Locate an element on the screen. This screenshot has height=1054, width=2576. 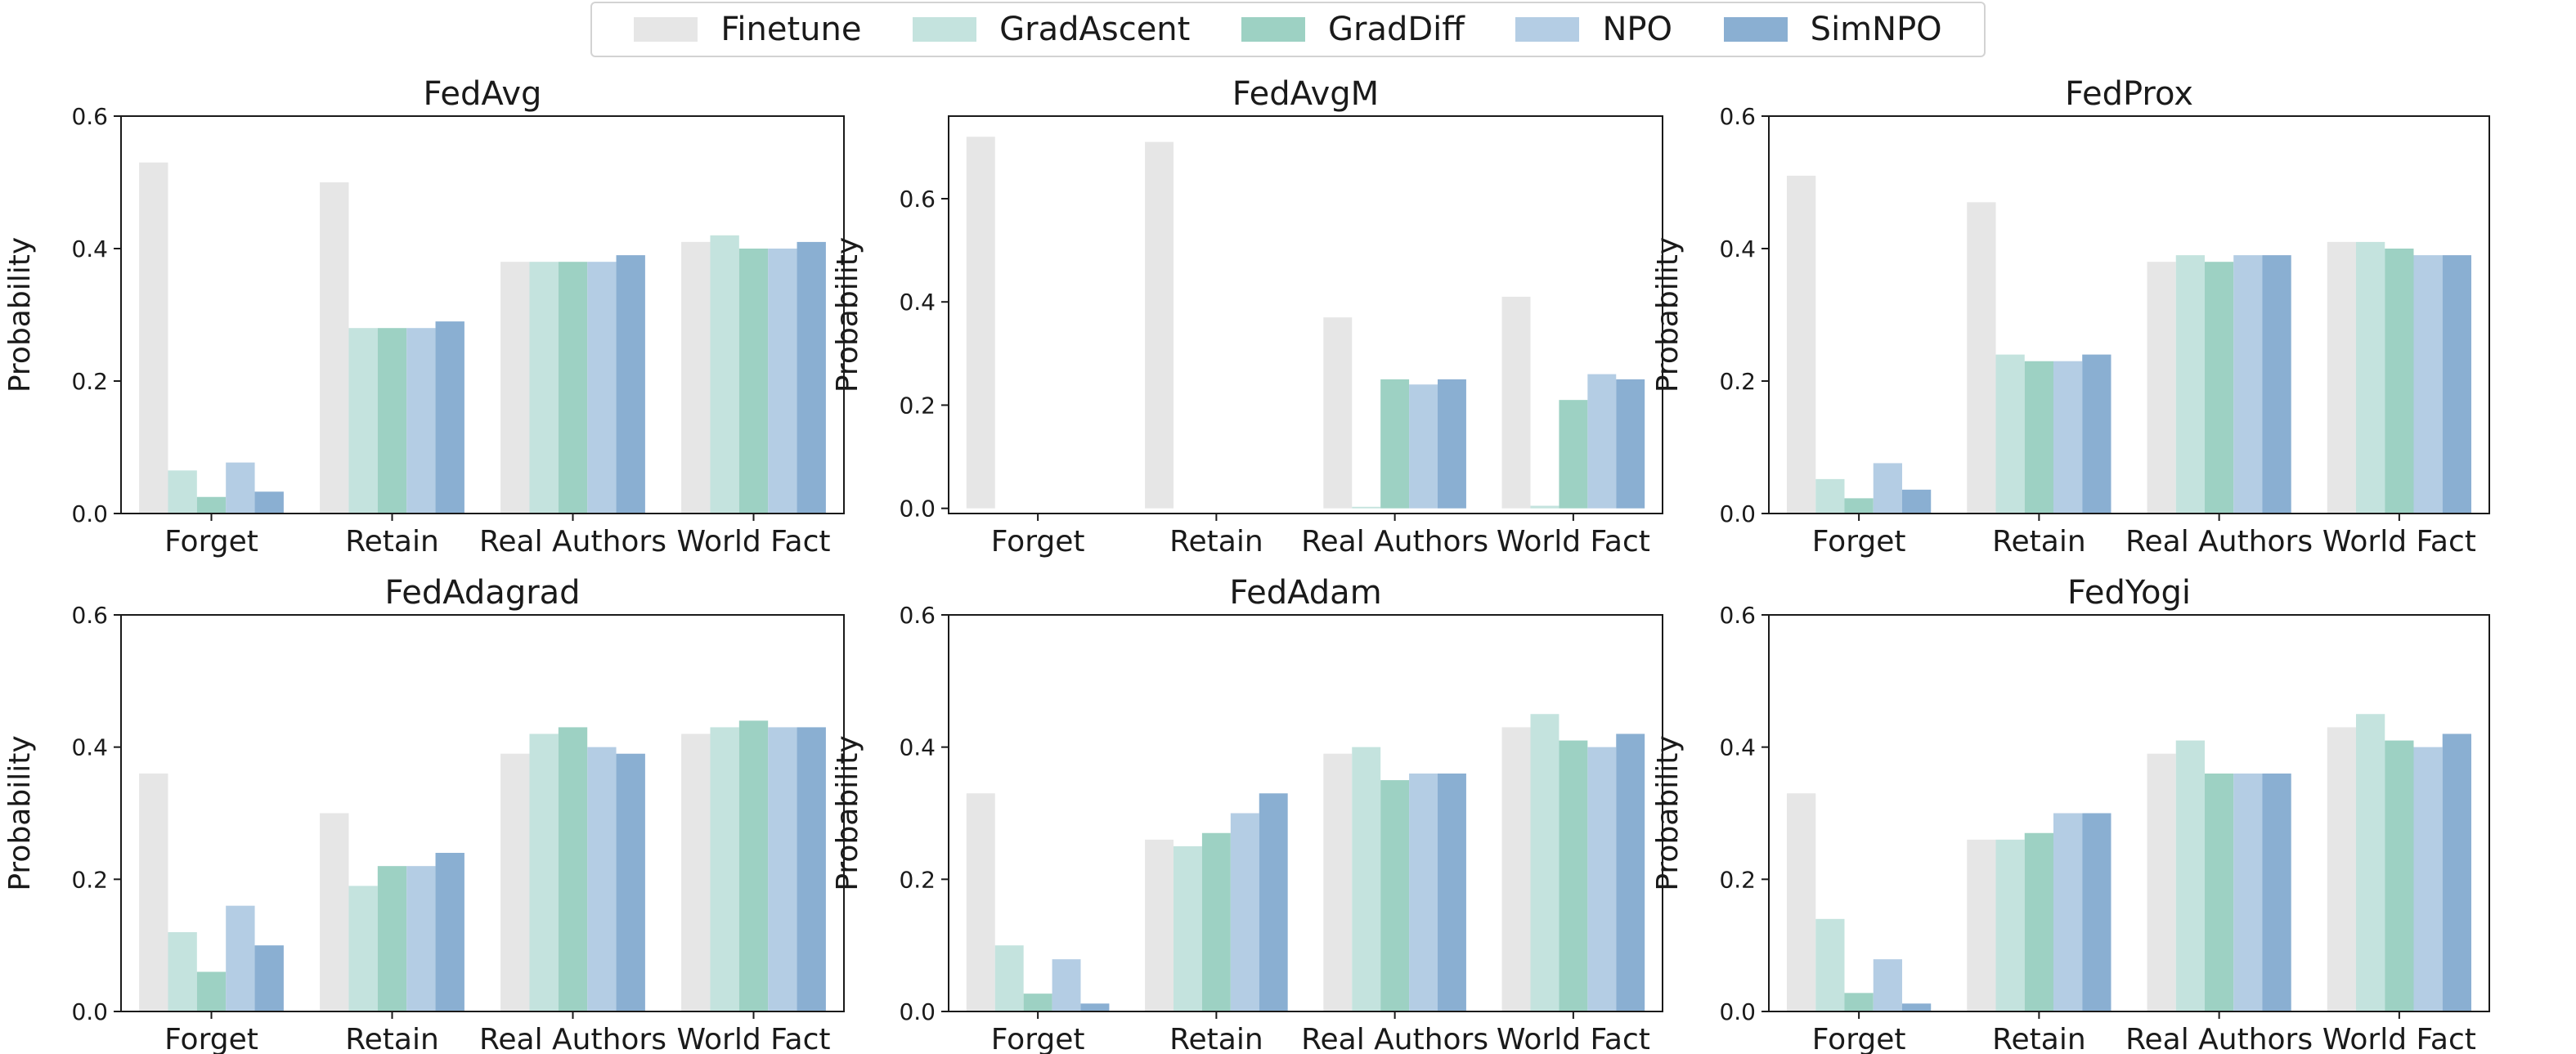
legend-item-gradascent: GradAscent is located at coordinates (1051, 29).